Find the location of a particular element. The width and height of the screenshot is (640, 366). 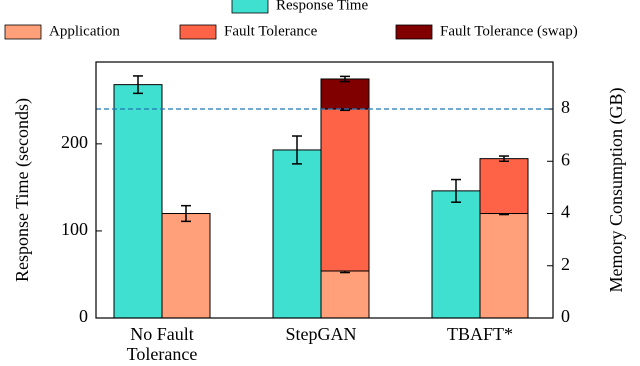

legend-label: Response Time is located at coordinates (322, 6).